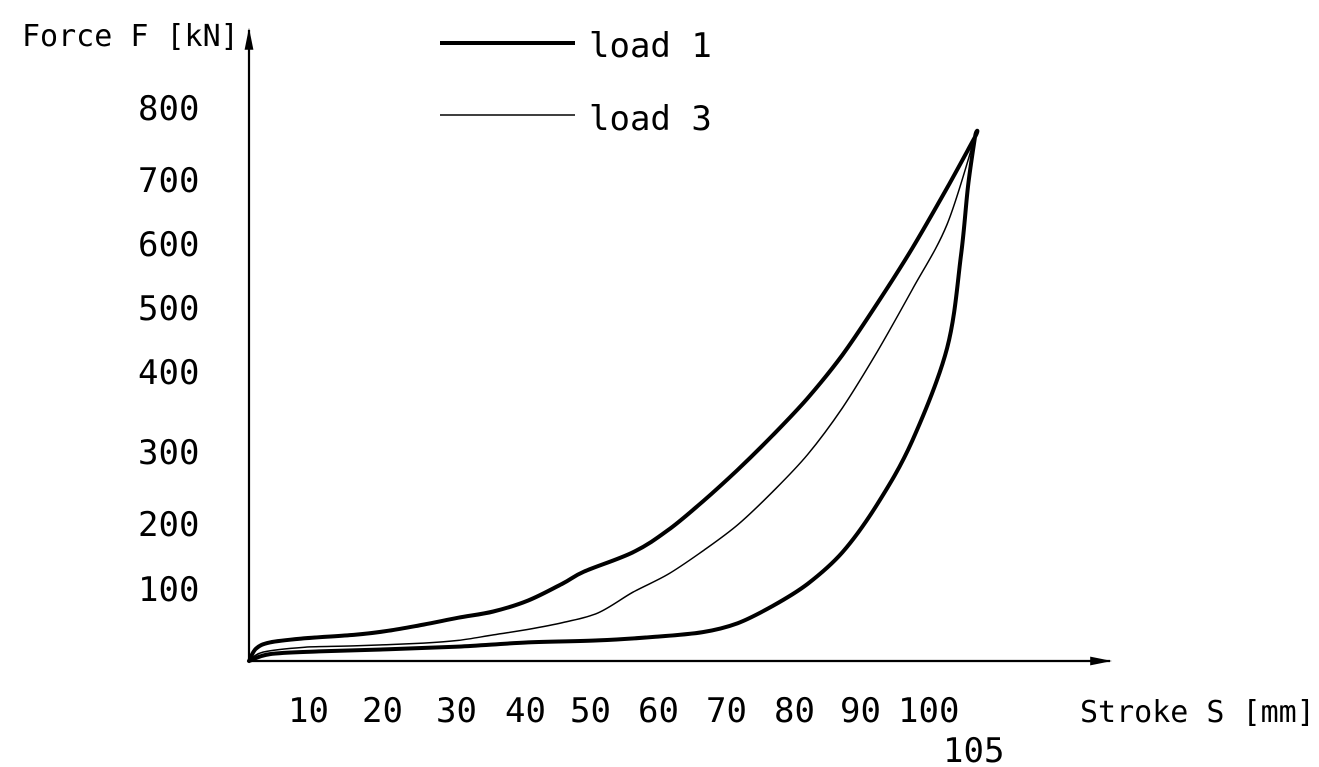 This screenshot has height=767, width=1319. What do you see at coordinates (973, 749) in the screenshot?
I see `x-tick-label: 105` at bounding box center [973, 749].